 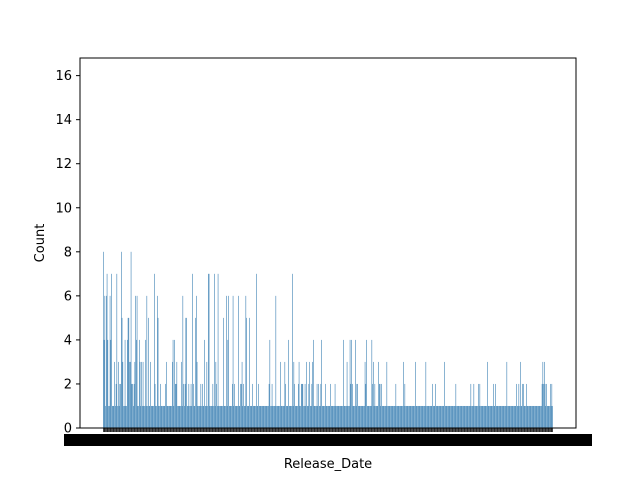 What do you see at coordinates (40, 243) in the screenshot?
I see `y-axis-label: Count` at bounding box center [40, 243].